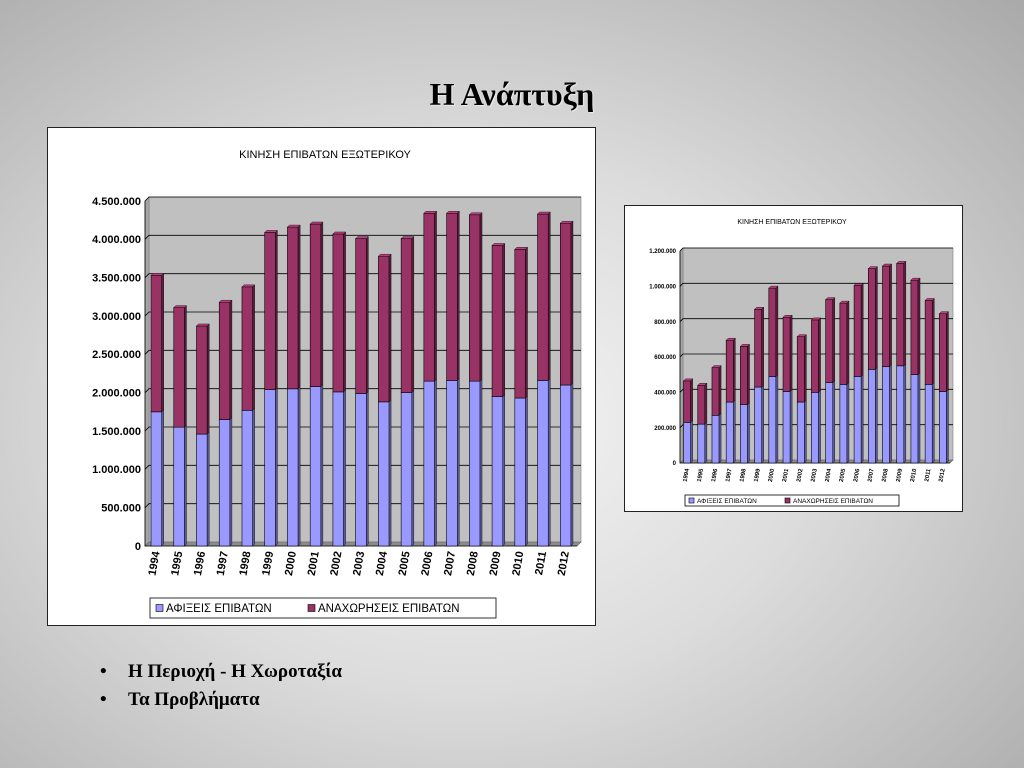 Image resolution: width=1024 pixels, height=768 pixels. Describe the element at coordinates (942, 475) in the screenshot. I see `x-tick-label: 2012` at that location.